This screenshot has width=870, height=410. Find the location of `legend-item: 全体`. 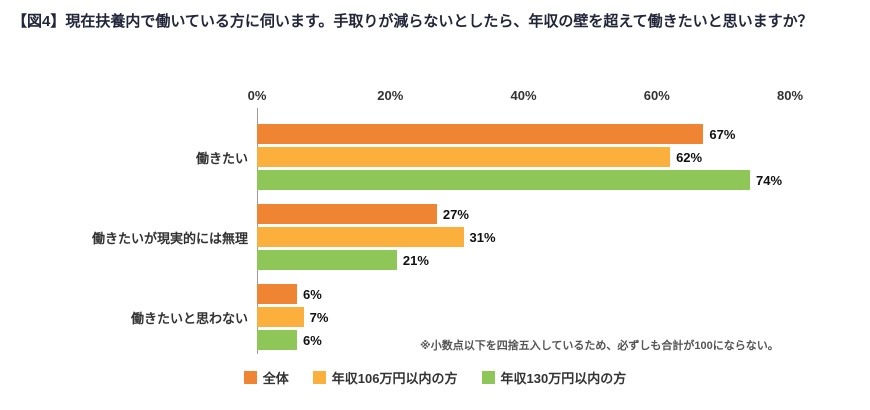

legend-item: 全体 is located at coordinates (266, 377).